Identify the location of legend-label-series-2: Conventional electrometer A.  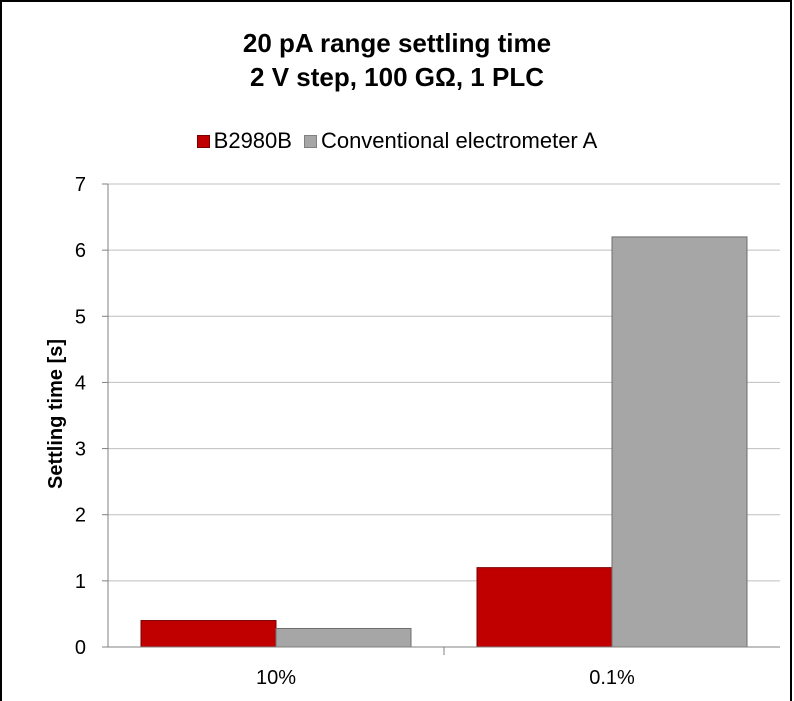
(459, 140).